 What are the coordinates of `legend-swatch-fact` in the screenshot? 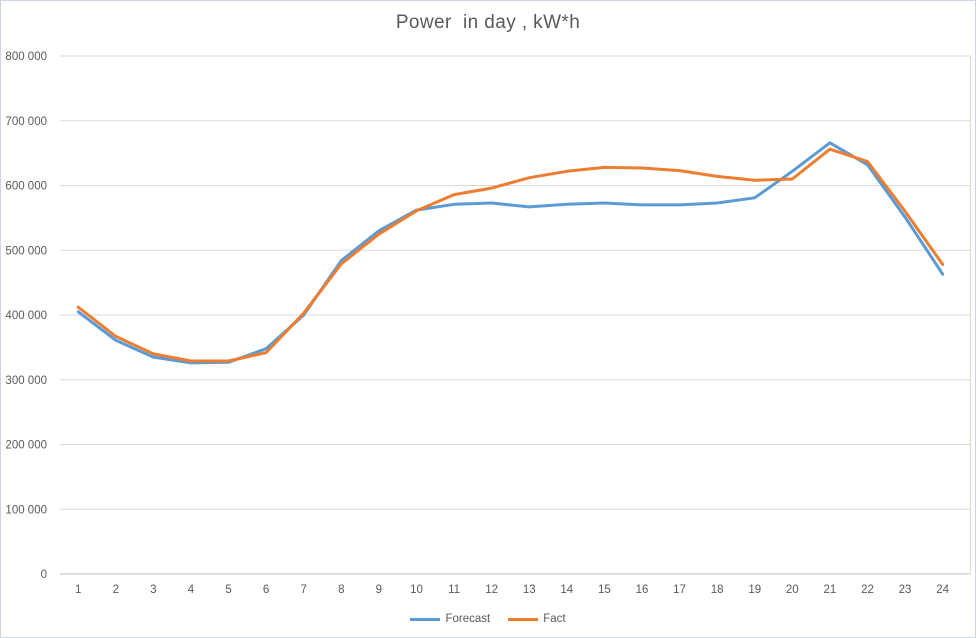 It's located at (523, 619).